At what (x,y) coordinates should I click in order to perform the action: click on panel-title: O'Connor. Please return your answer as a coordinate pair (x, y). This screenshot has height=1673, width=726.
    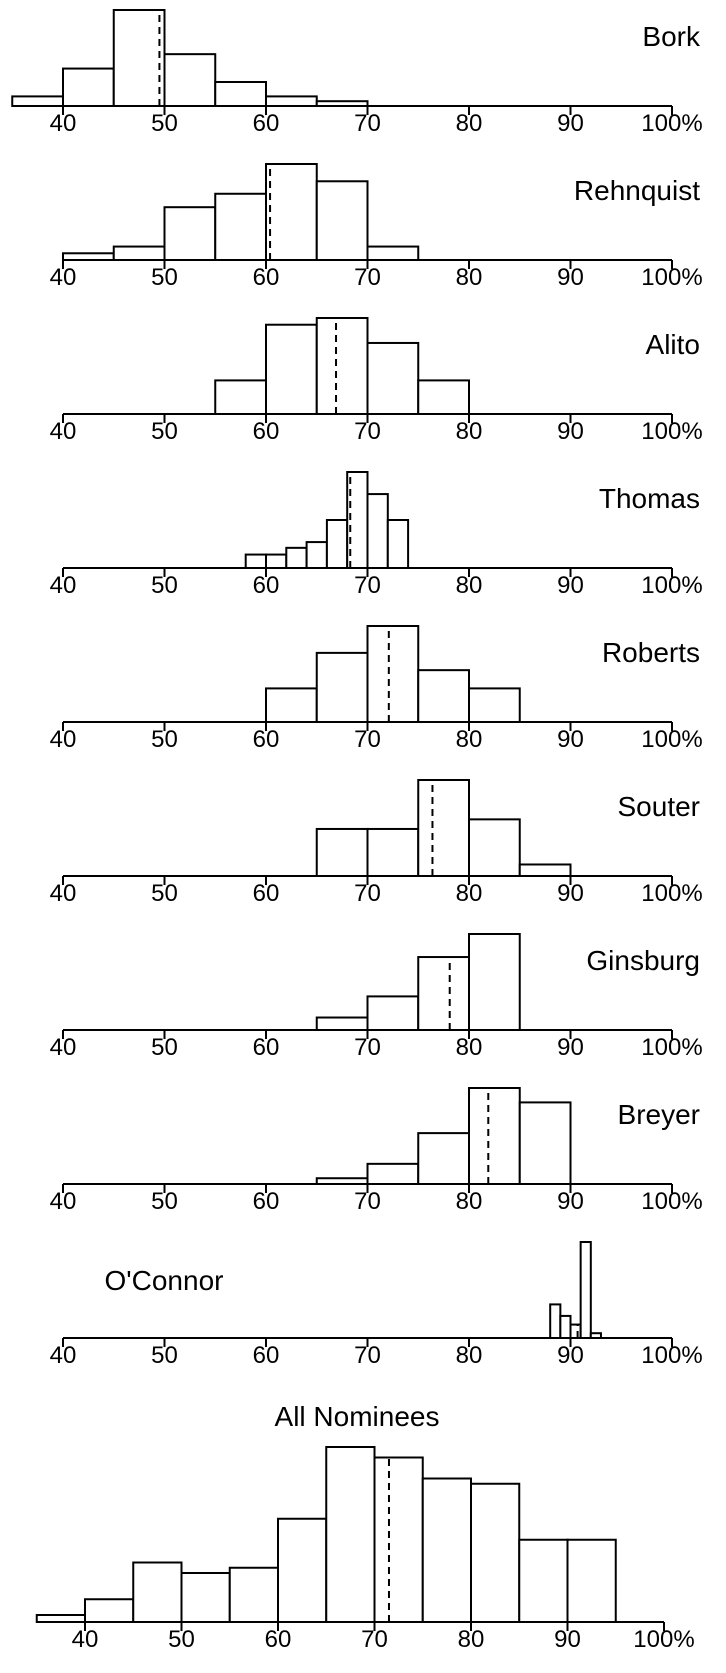
    Looking at the image, I should click on (164, 1280).